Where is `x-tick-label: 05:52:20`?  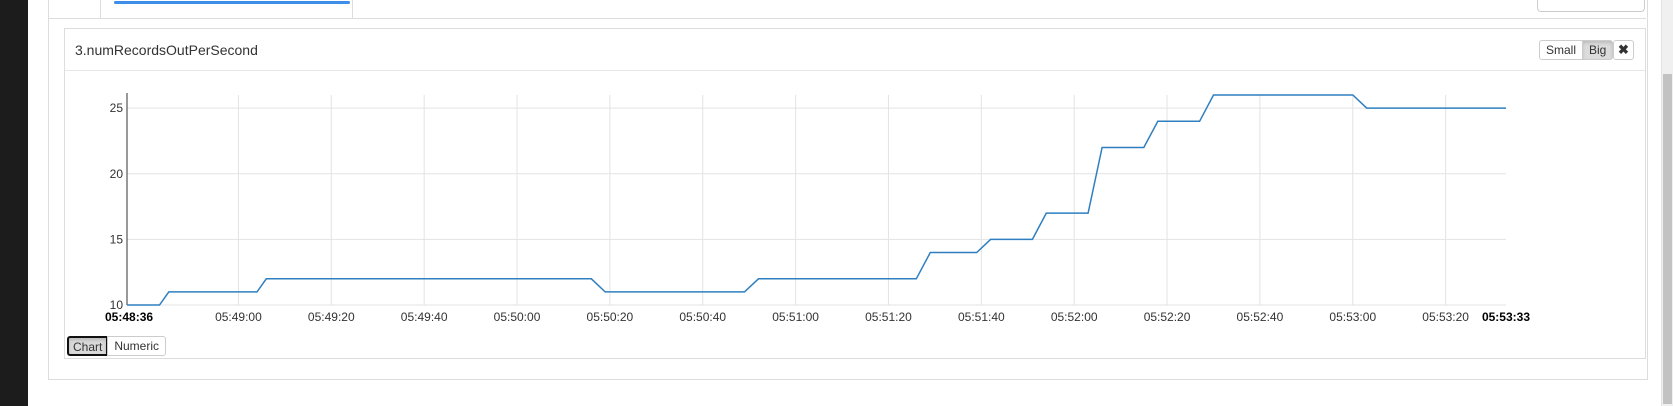 x-tick-label: 05:52:20 is located at coordinates (1167, 317).